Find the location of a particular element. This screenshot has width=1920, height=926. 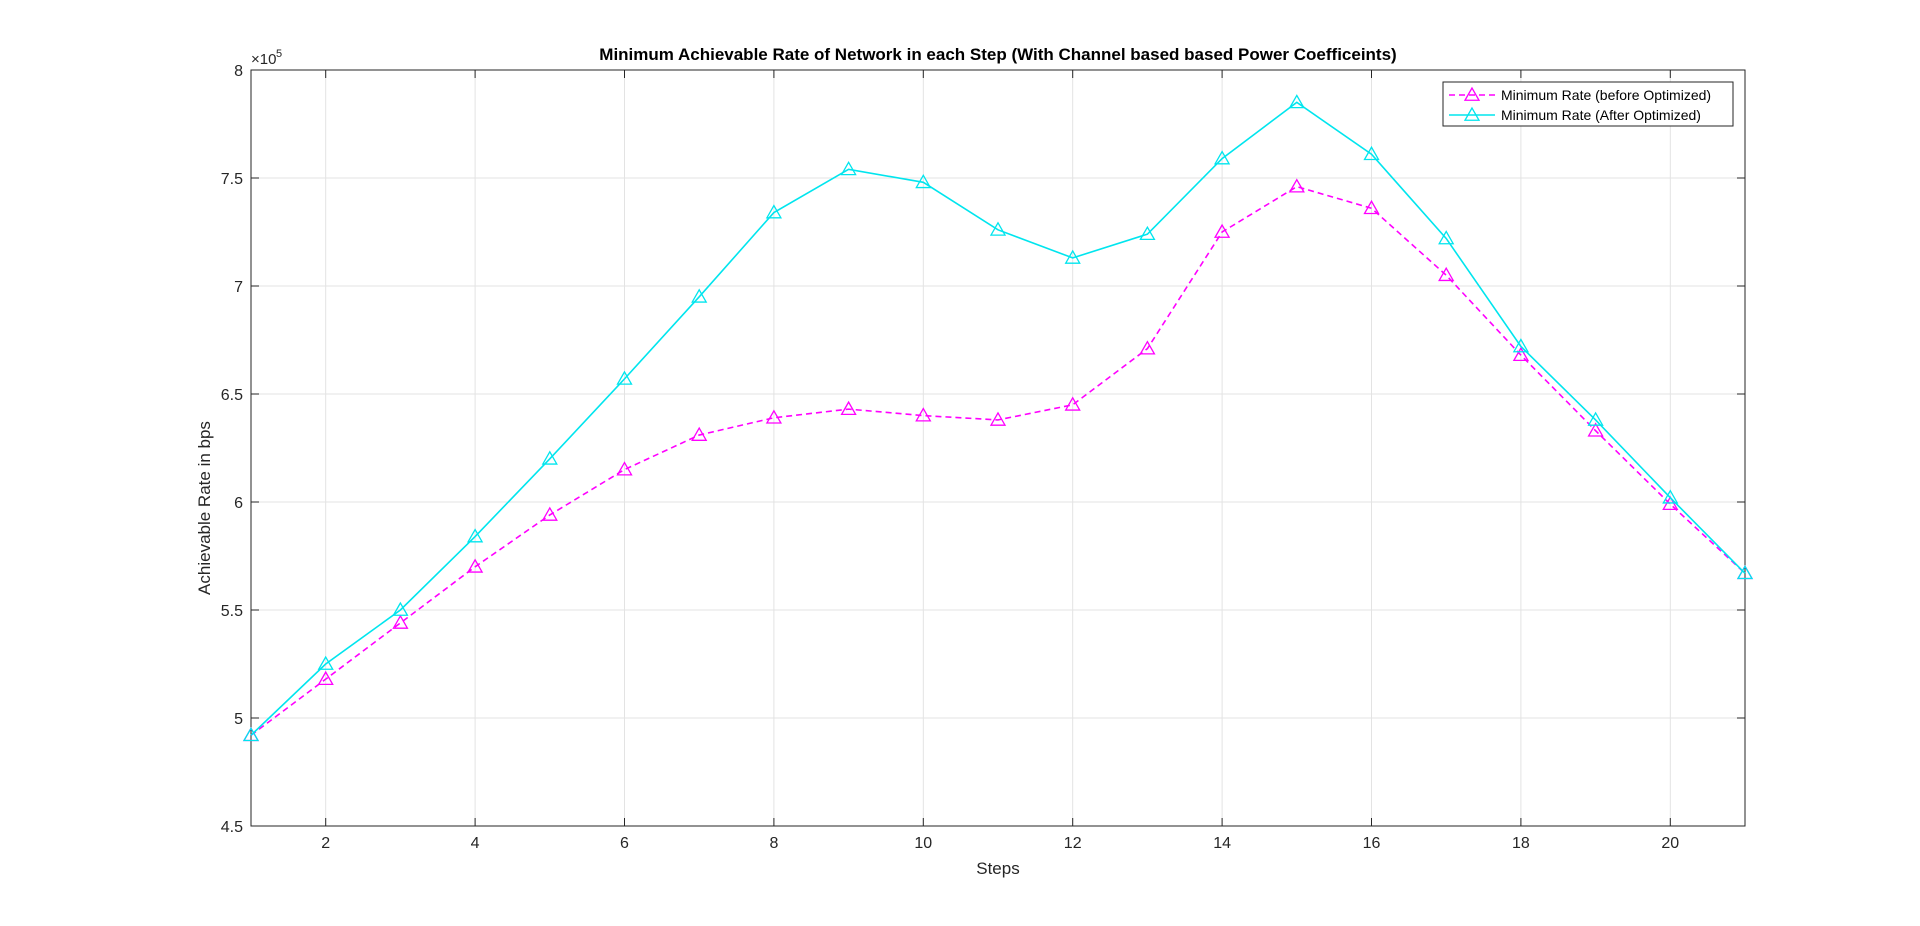

x-tick-label: 12 is located at coordinates (1073, 843).